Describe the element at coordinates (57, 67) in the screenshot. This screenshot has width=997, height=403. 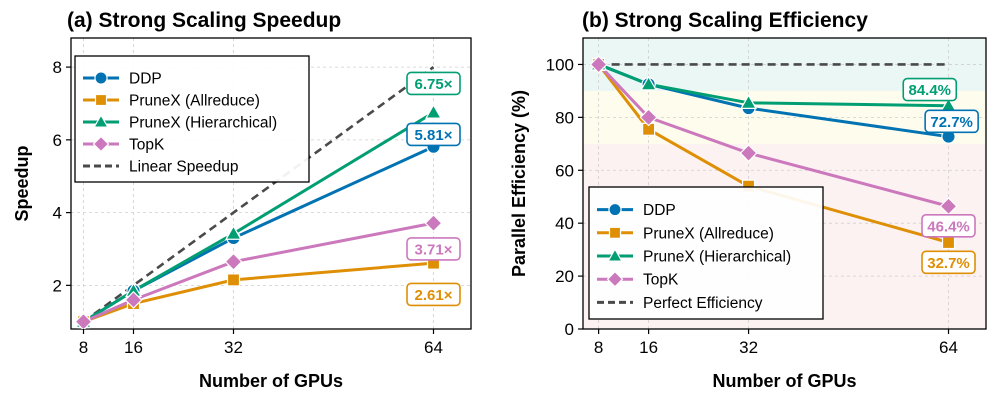
I see `y-tick-label: 8` at that location.